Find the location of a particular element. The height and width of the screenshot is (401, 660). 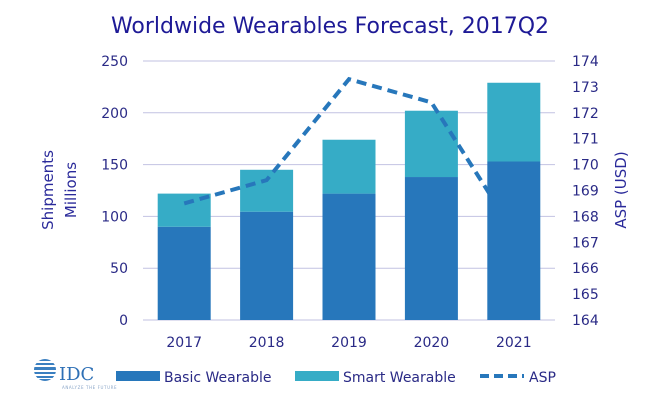

y-tick-label: 250 is located at coordinates (114, 62).